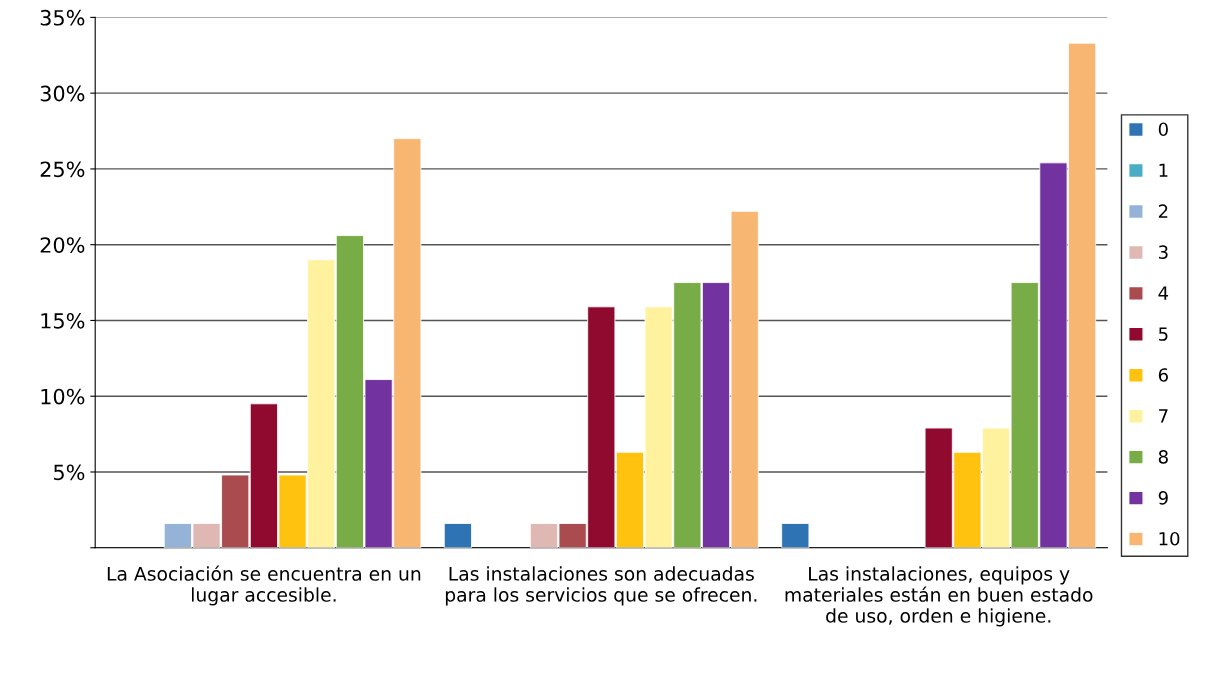 Image resolution: width=1205 pixels, height=696 pixels. I want to click on legend-label: 5, so click(1163, 334).